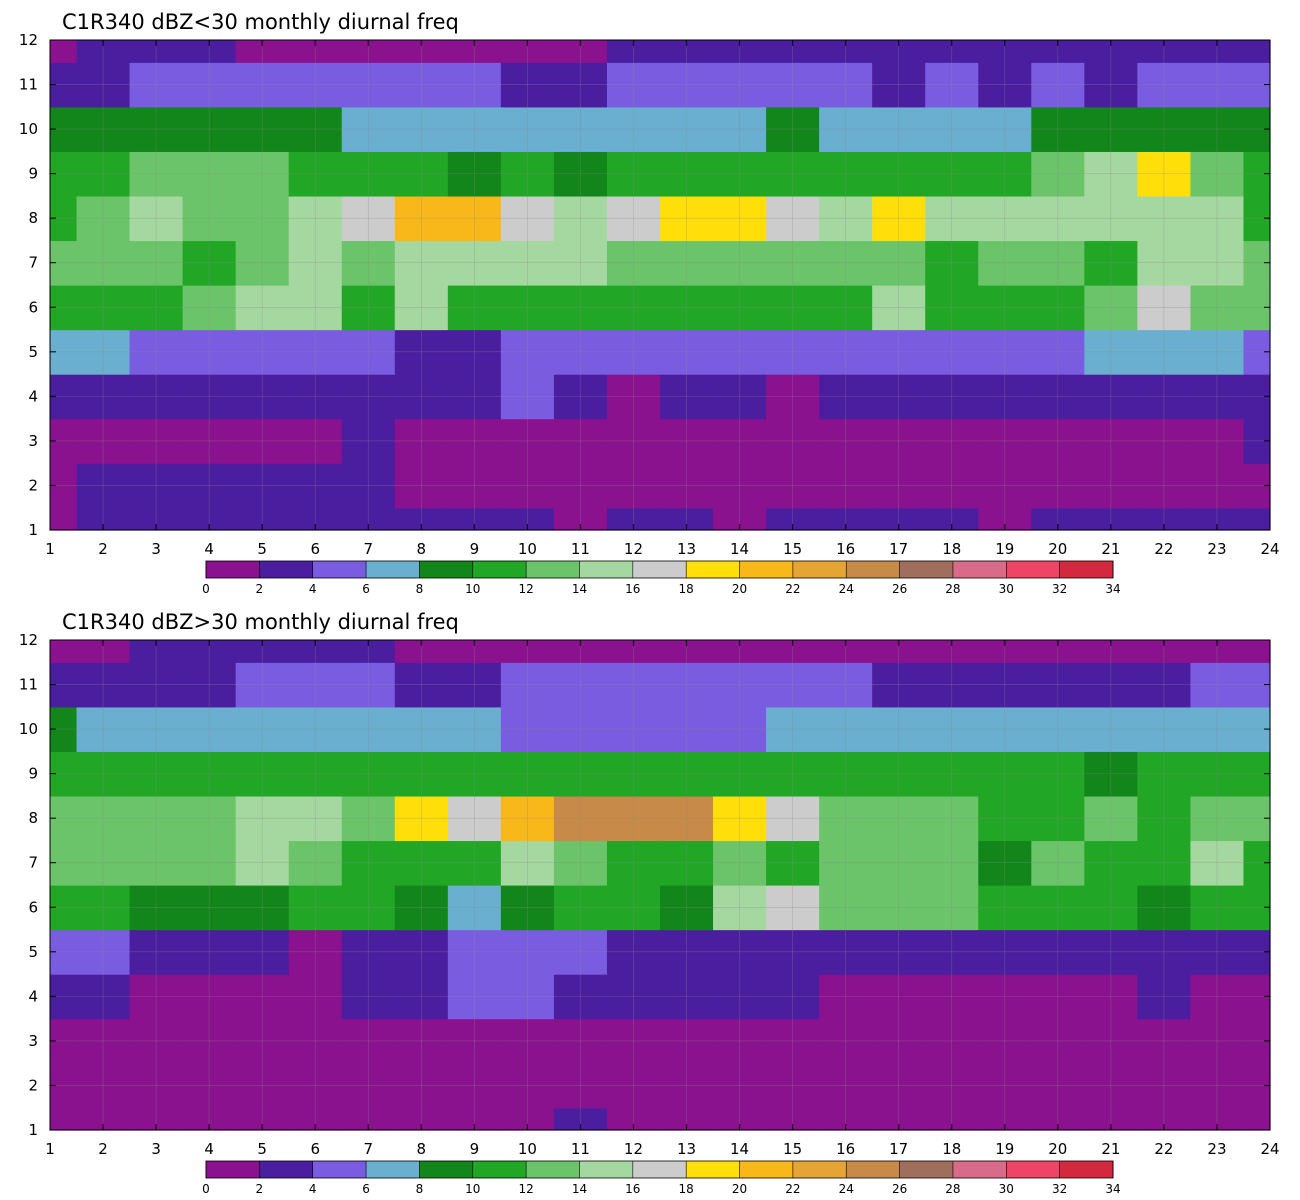 Image resolution: width=1300 pixels, height=1200 pixels. I want to click on x-tick-label: 10, so click(527, 549).